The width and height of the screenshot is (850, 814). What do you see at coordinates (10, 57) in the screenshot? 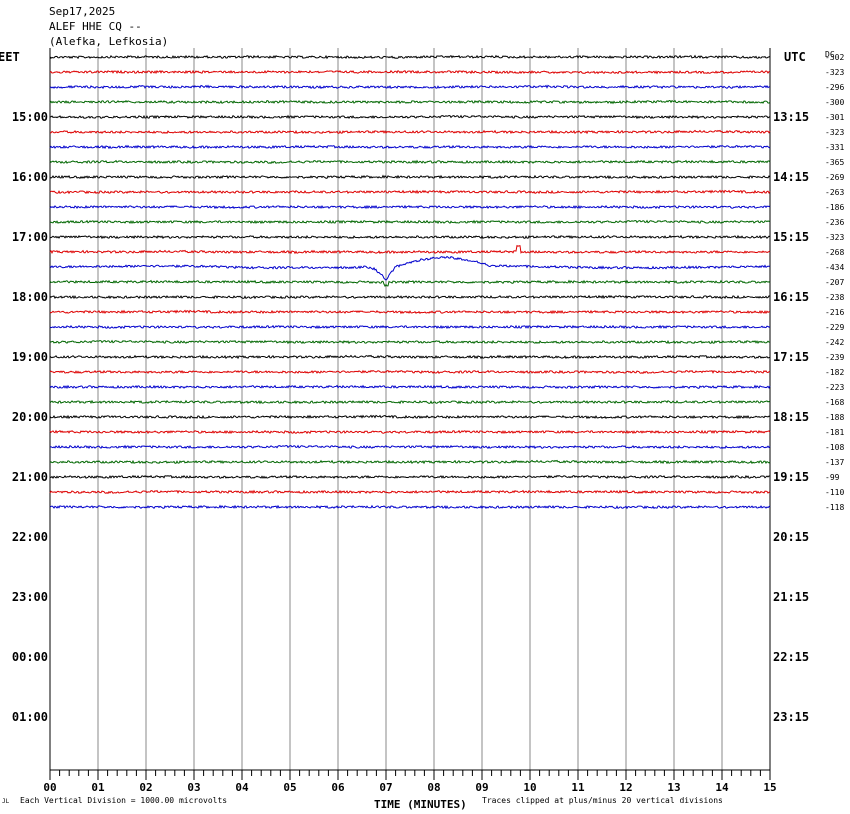
I see `left-timezone: EET` at bounding box center [10, 57].